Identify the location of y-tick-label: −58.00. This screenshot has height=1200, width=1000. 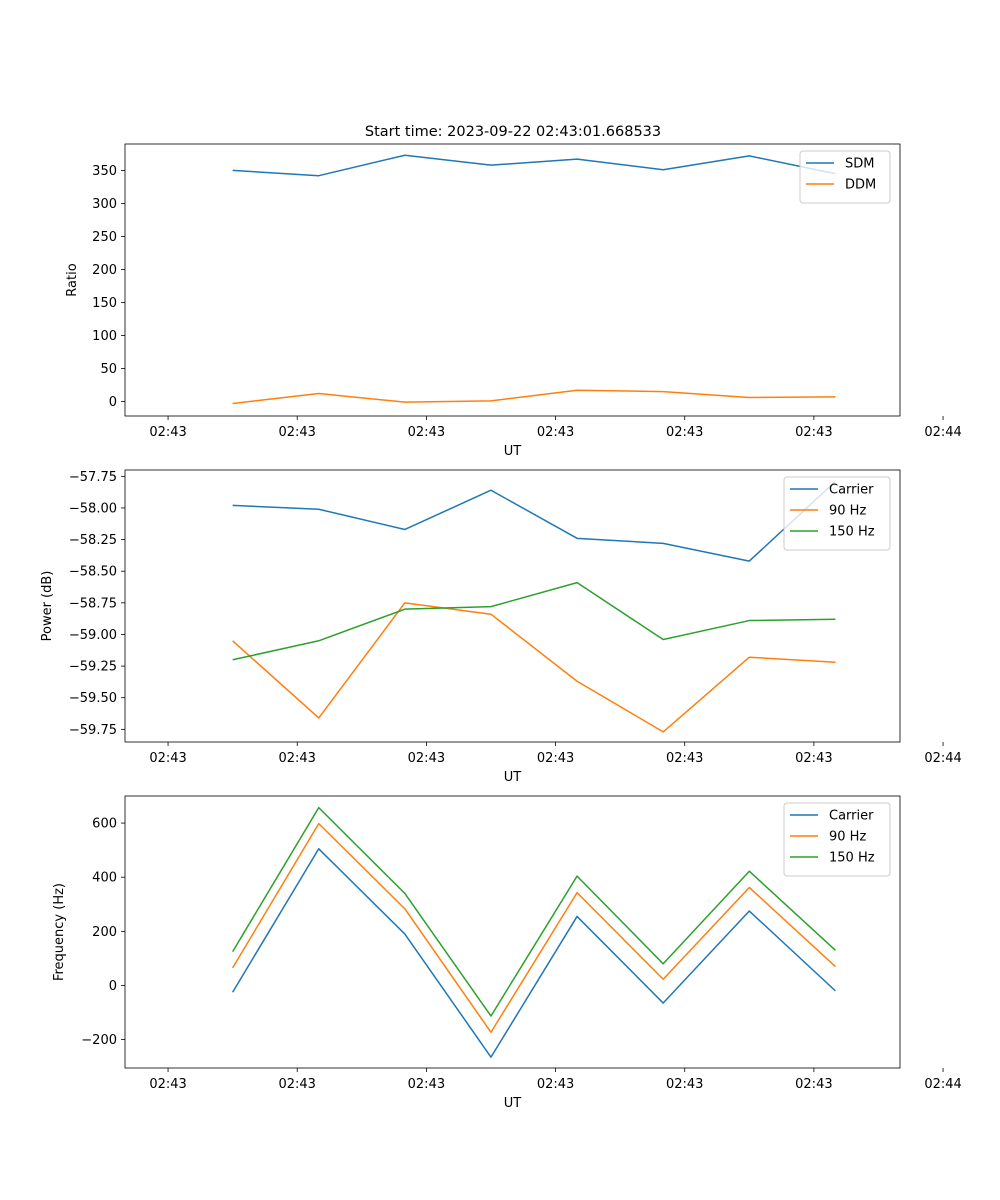
(93, 508).